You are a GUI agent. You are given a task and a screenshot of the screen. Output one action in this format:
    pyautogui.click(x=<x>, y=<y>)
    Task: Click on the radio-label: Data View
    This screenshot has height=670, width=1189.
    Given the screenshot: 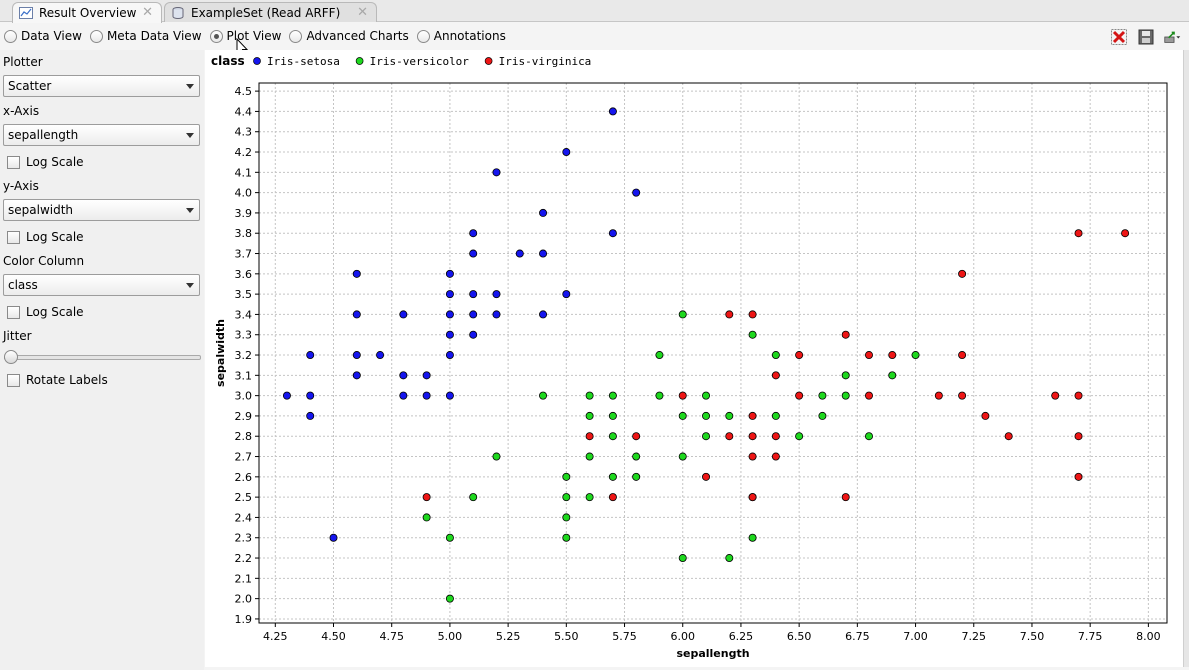 What is the action you would take?
    pyautogui.click(x=51, y=36)
    